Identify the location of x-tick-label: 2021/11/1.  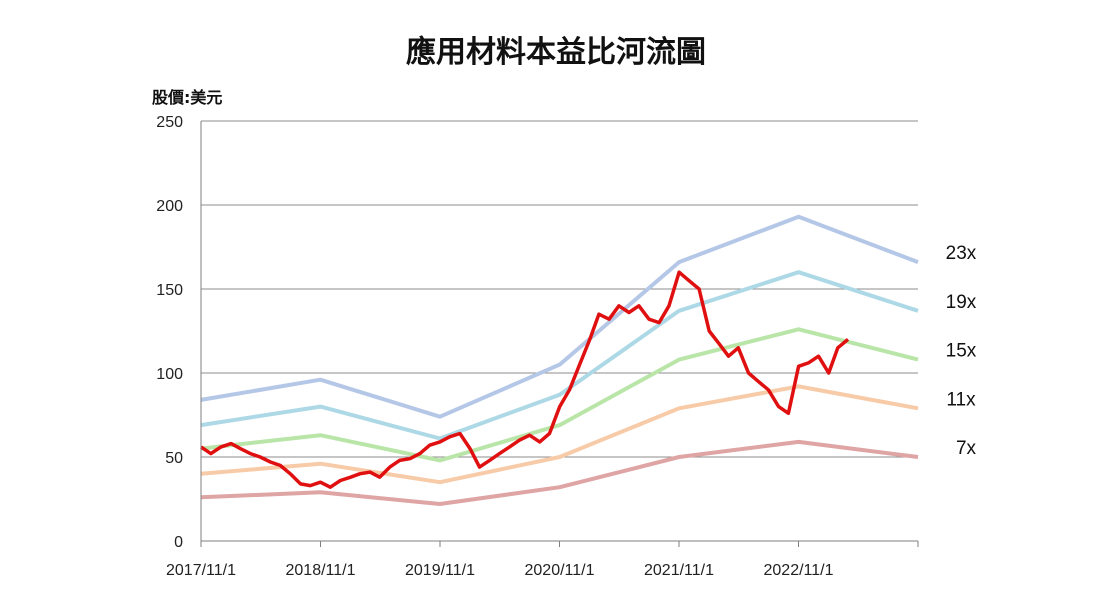
(679, 570).